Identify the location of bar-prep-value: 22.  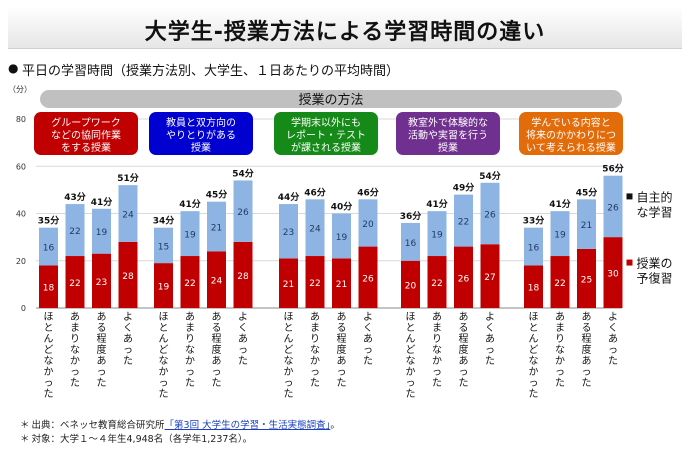
(559, 284).